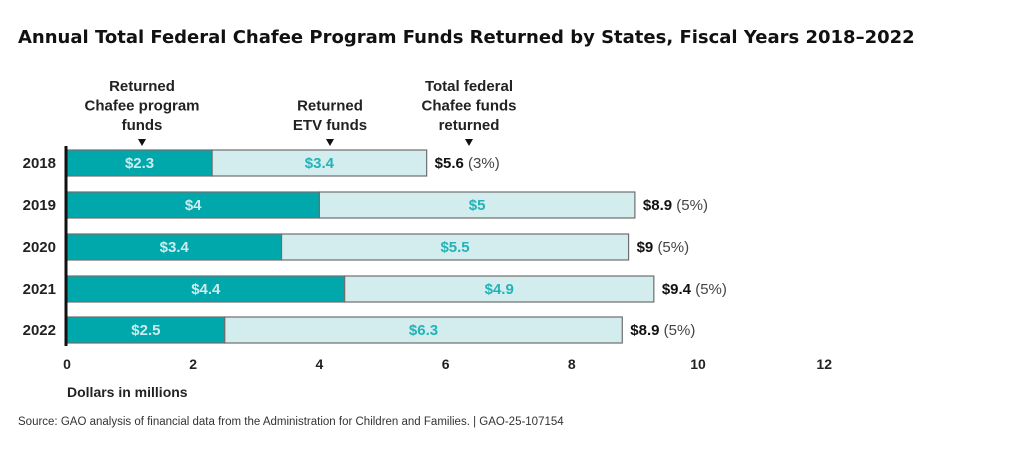  What do you see at coordinates (572, 364) in the screenshot?
I see `x-tick-label: 8` at bounding box center [572, 364].